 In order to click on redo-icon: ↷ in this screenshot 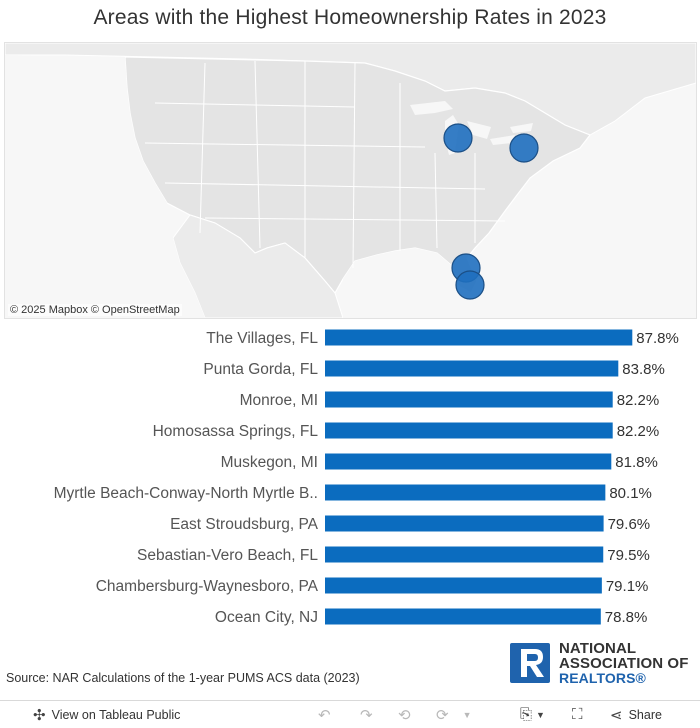, I will do `click(366, 715)`.